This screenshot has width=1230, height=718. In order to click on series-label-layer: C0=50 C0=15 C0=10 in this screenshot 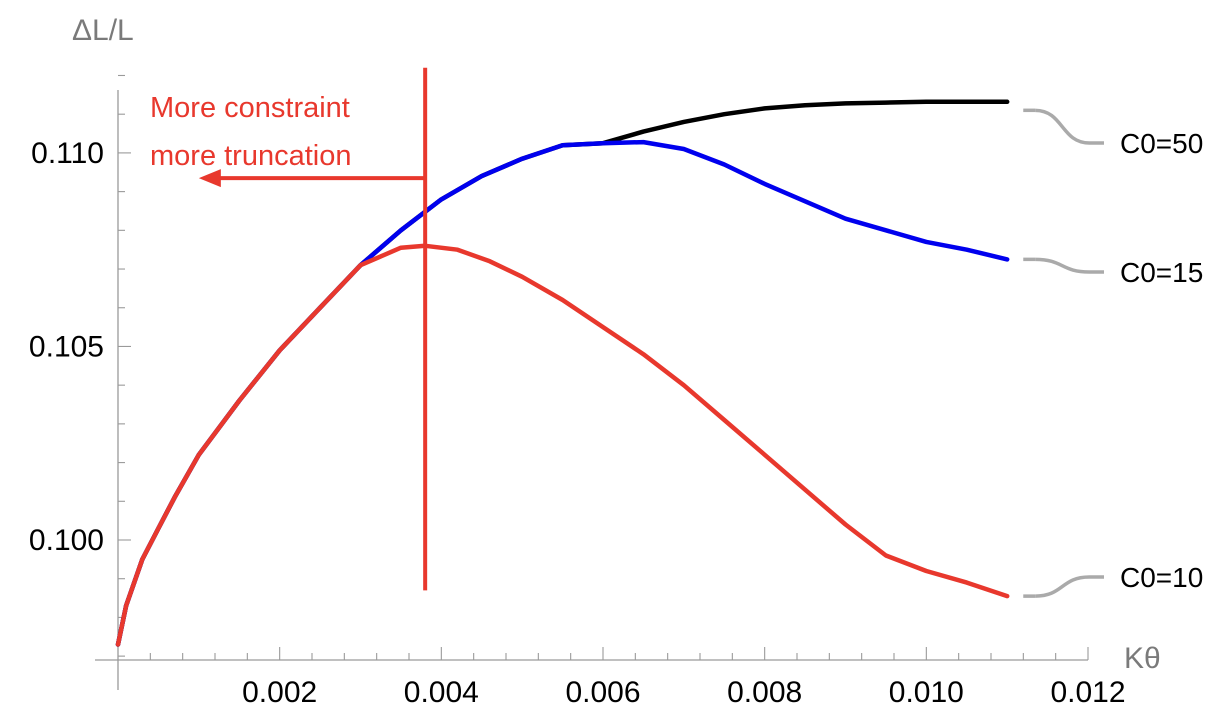, I will do `click(1113, 353)`.